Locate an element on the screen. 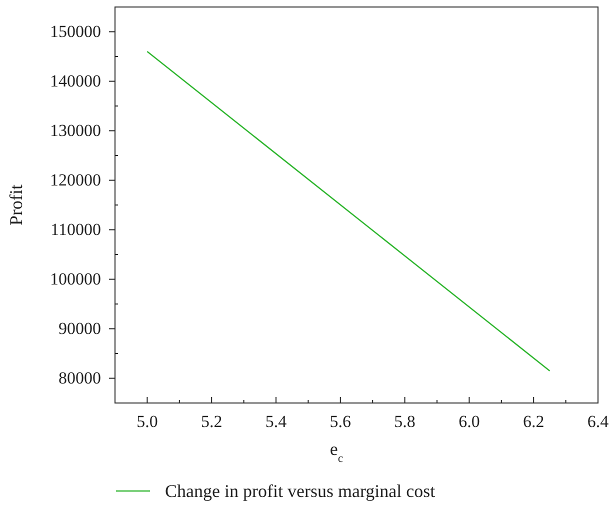 Image resolution: width=615 pixels, height=510 pixels. legend-label: Change in profit versus marginal cost is located at coordinates (300, 491).